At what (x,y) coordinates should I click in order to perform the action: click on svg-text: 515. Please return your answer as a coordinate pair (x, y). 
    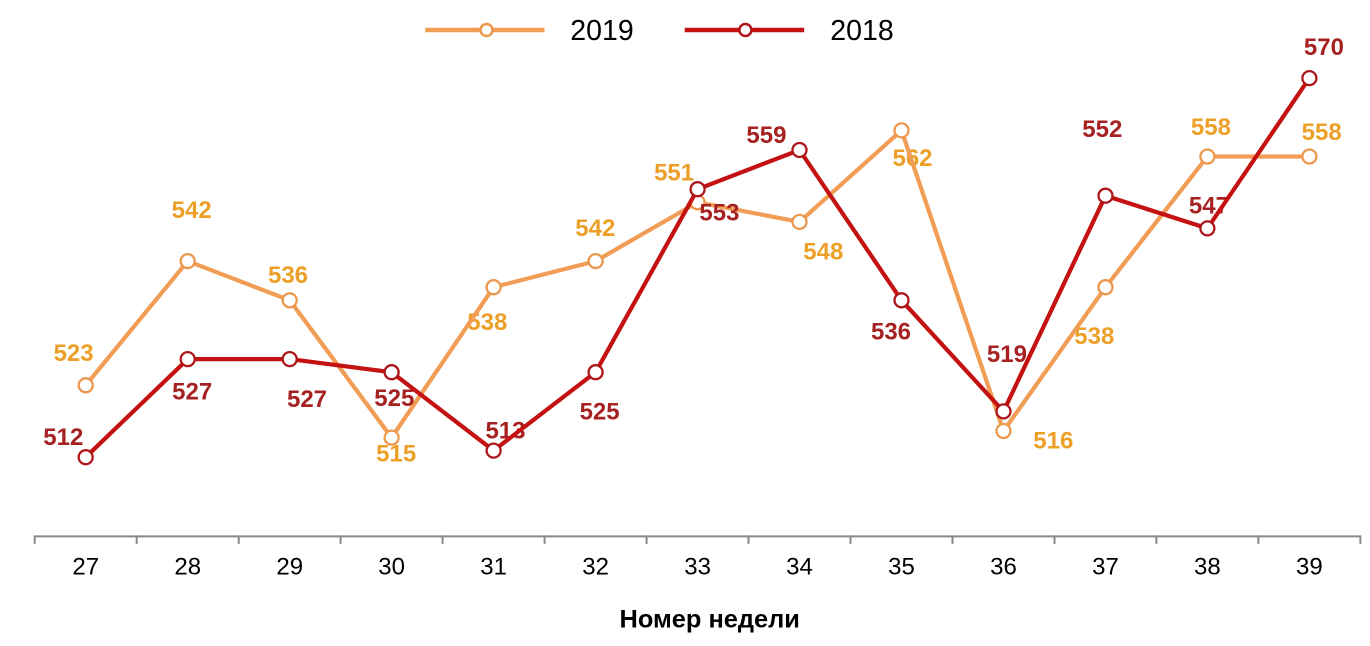
    Looking at the image, I should click on (396, 454).